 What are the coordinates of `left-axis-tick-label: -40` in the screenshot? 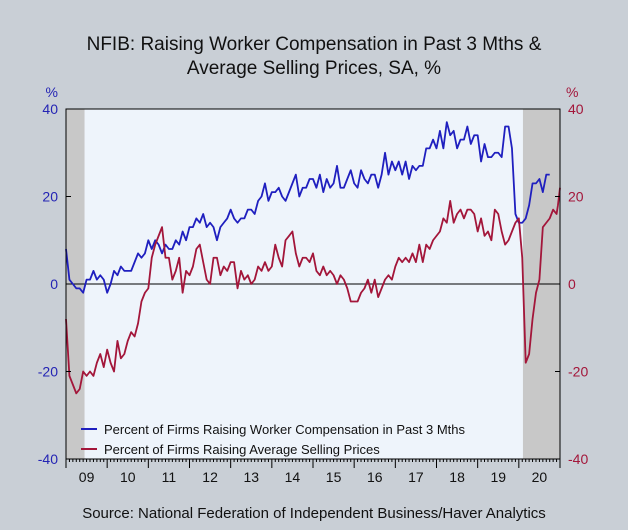 It's located at (48, 459).